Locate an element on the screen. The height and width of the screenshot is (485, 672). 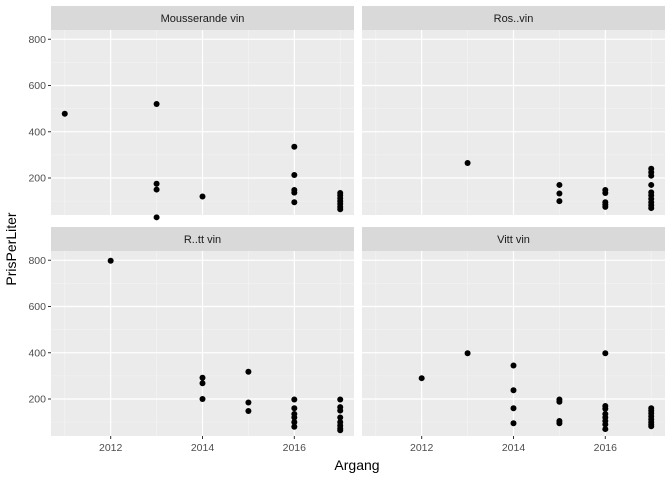
facet-strip-label: Mousserande vin is located at coordinates (203, 19).